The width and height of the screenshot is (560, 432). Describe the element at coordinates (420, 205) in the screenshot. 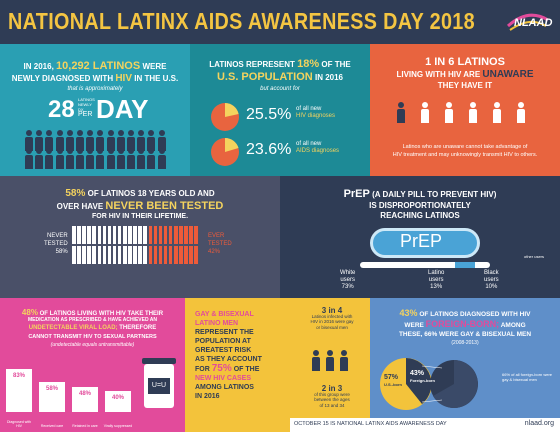

I see `p5-text: IS DISPROPORTIONATELY` at that location.